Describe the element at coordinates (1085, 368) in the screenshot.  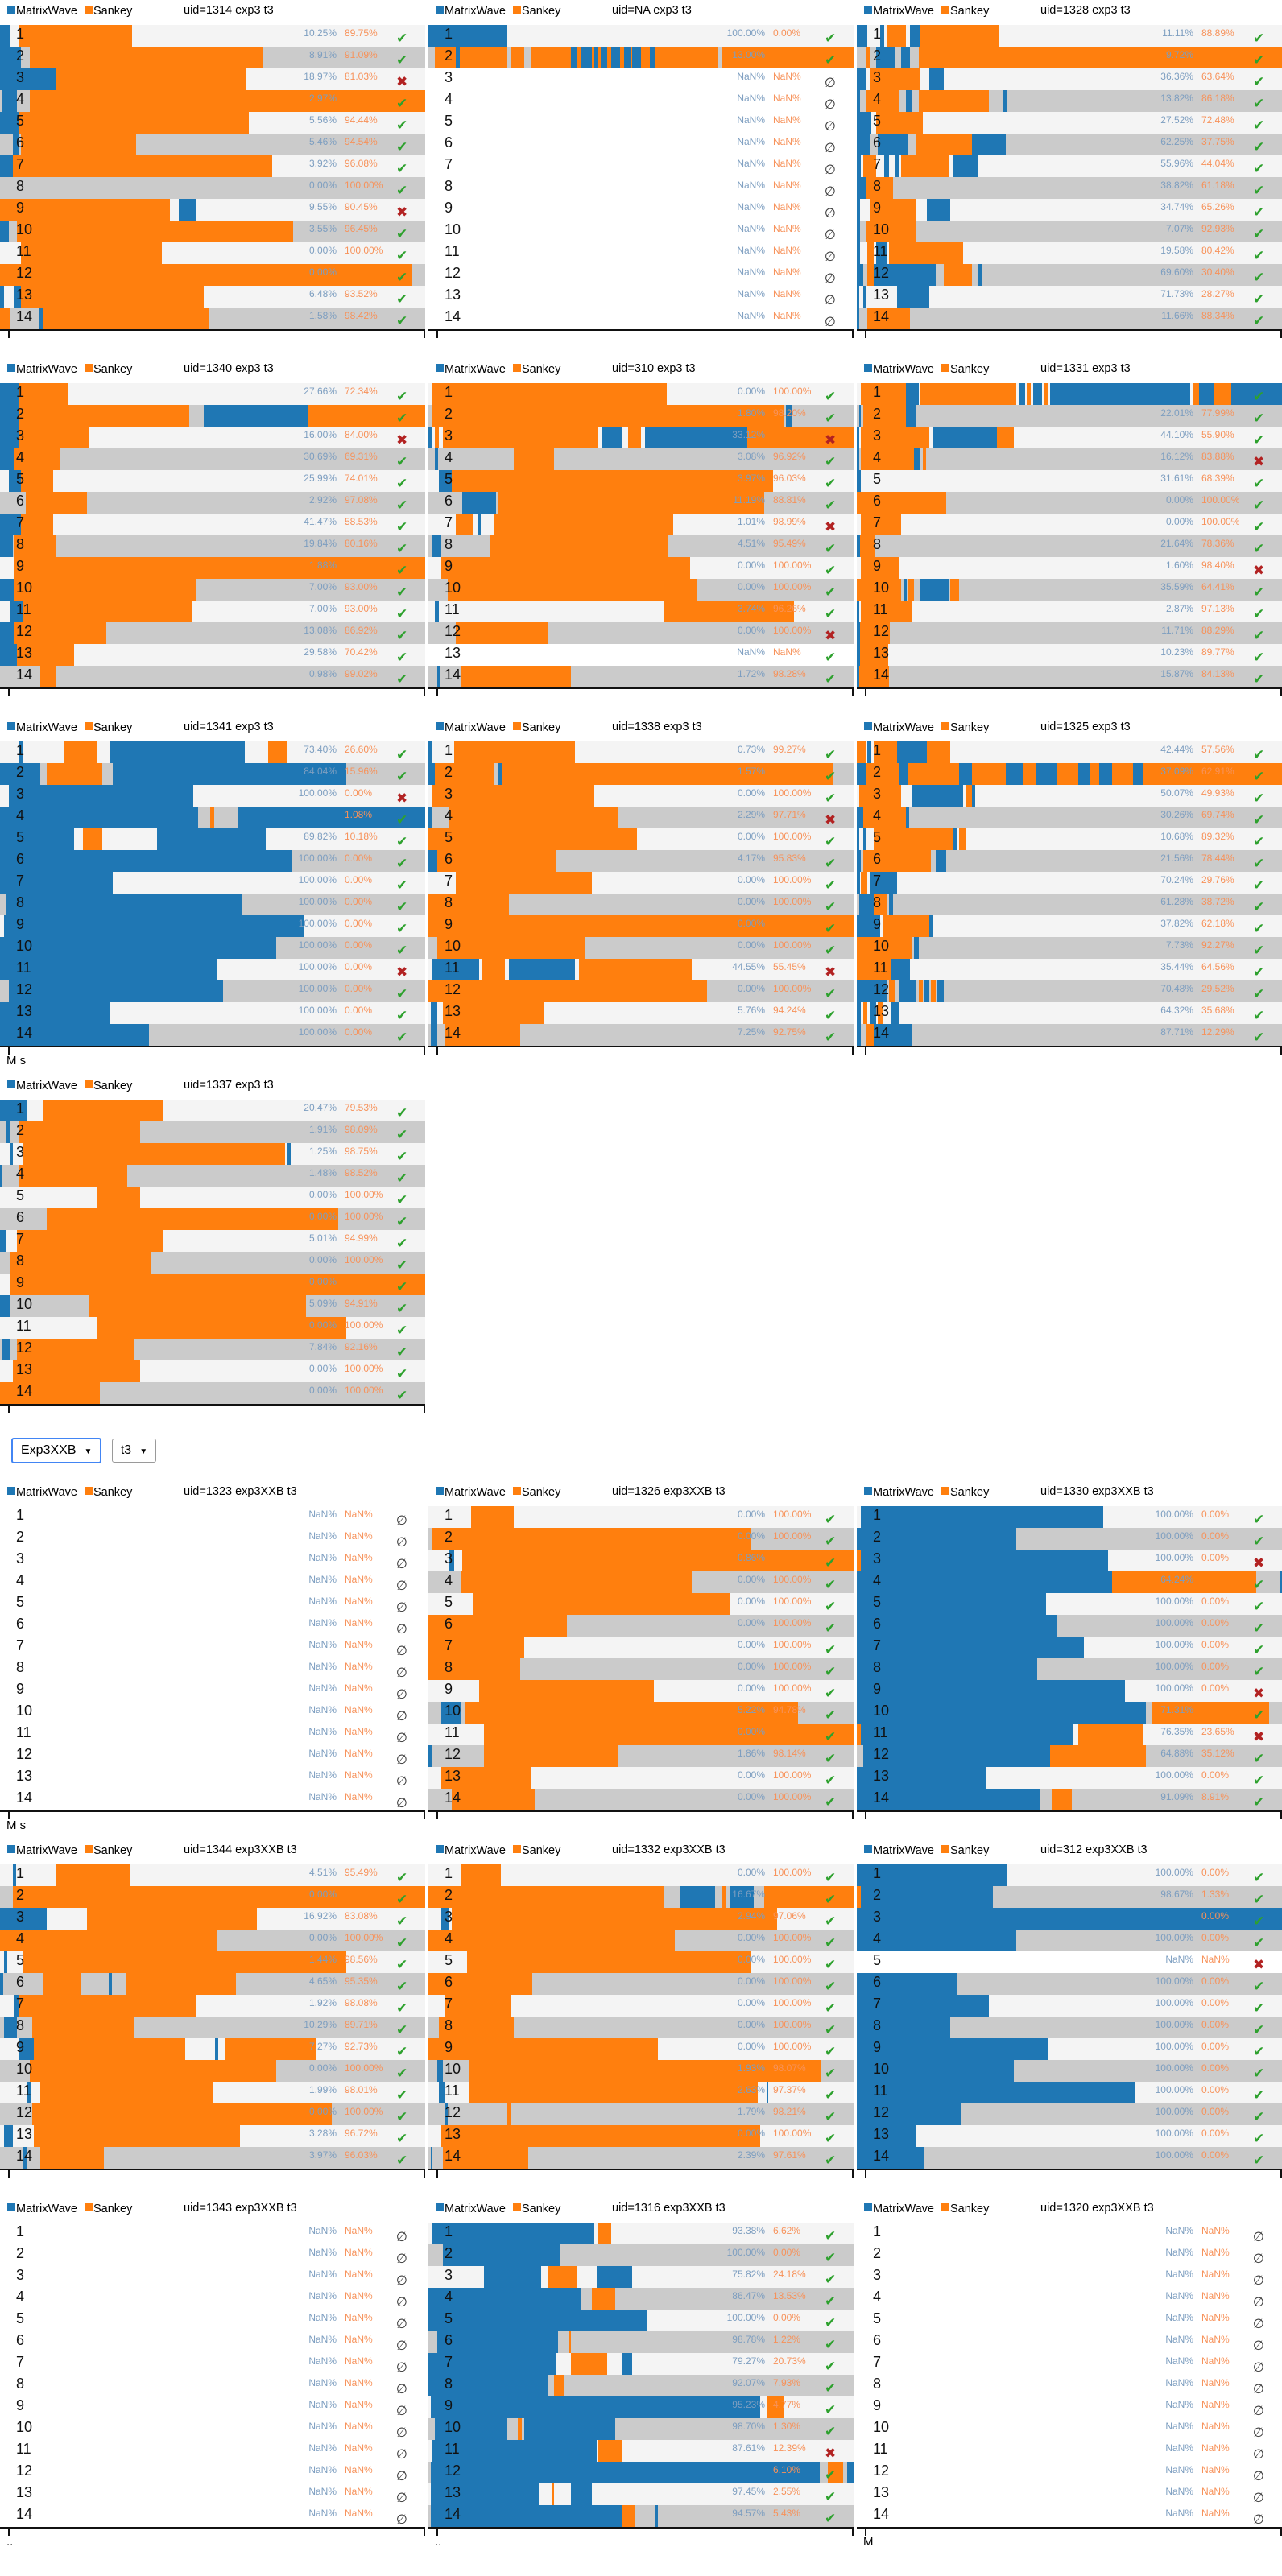
I see `panel-title: uid=1331 exp3 t3` at that location.